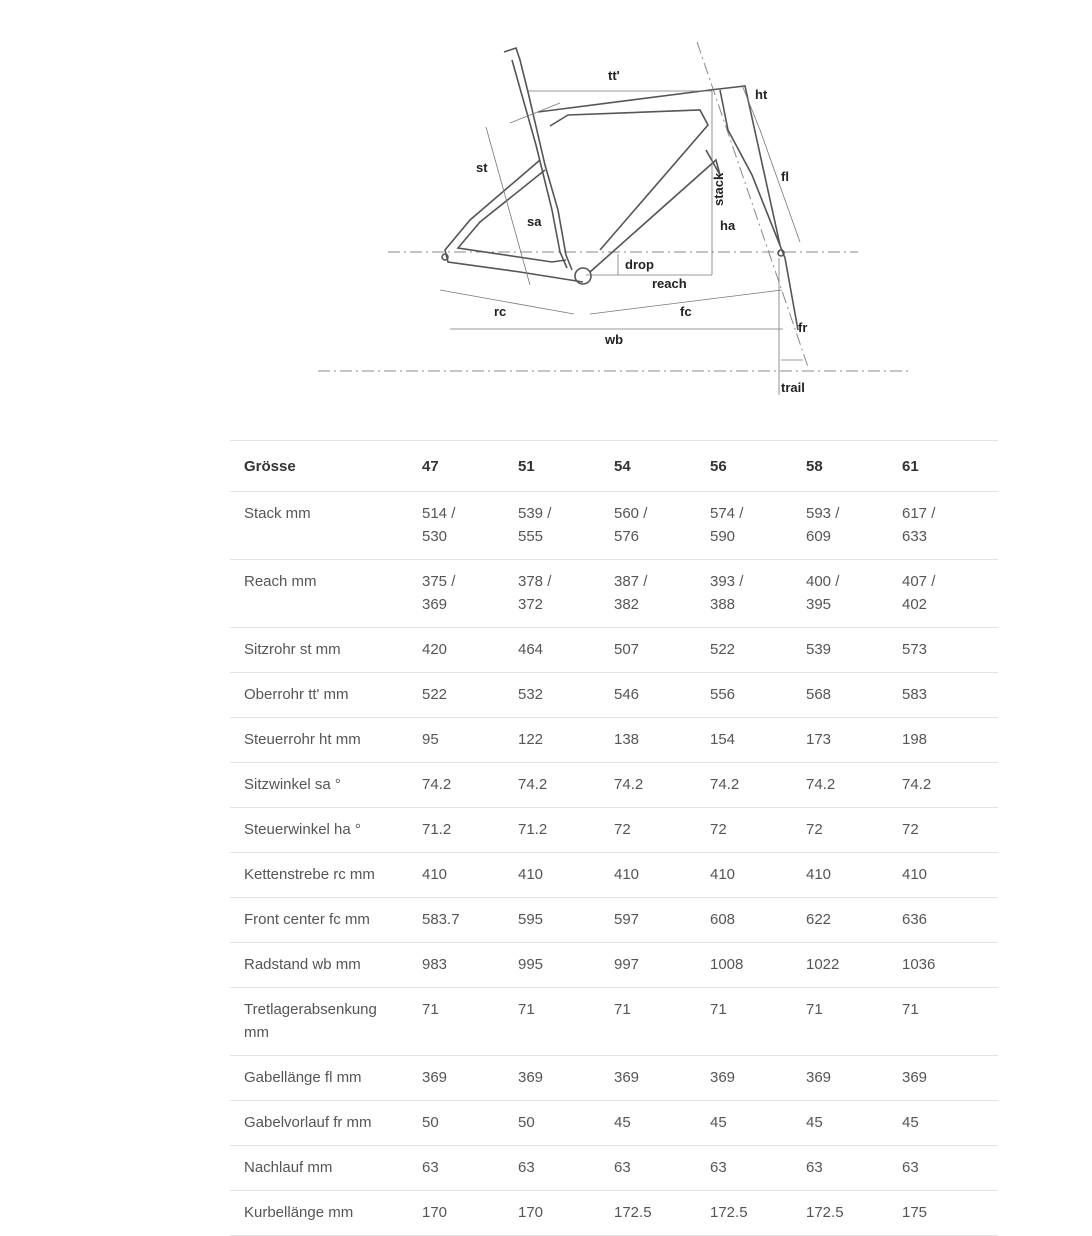 This screenshot has height=1236, width=1092. Describe the element at coordinates (758, 740) in the screenshot. I see `row-value: 154` at that location.